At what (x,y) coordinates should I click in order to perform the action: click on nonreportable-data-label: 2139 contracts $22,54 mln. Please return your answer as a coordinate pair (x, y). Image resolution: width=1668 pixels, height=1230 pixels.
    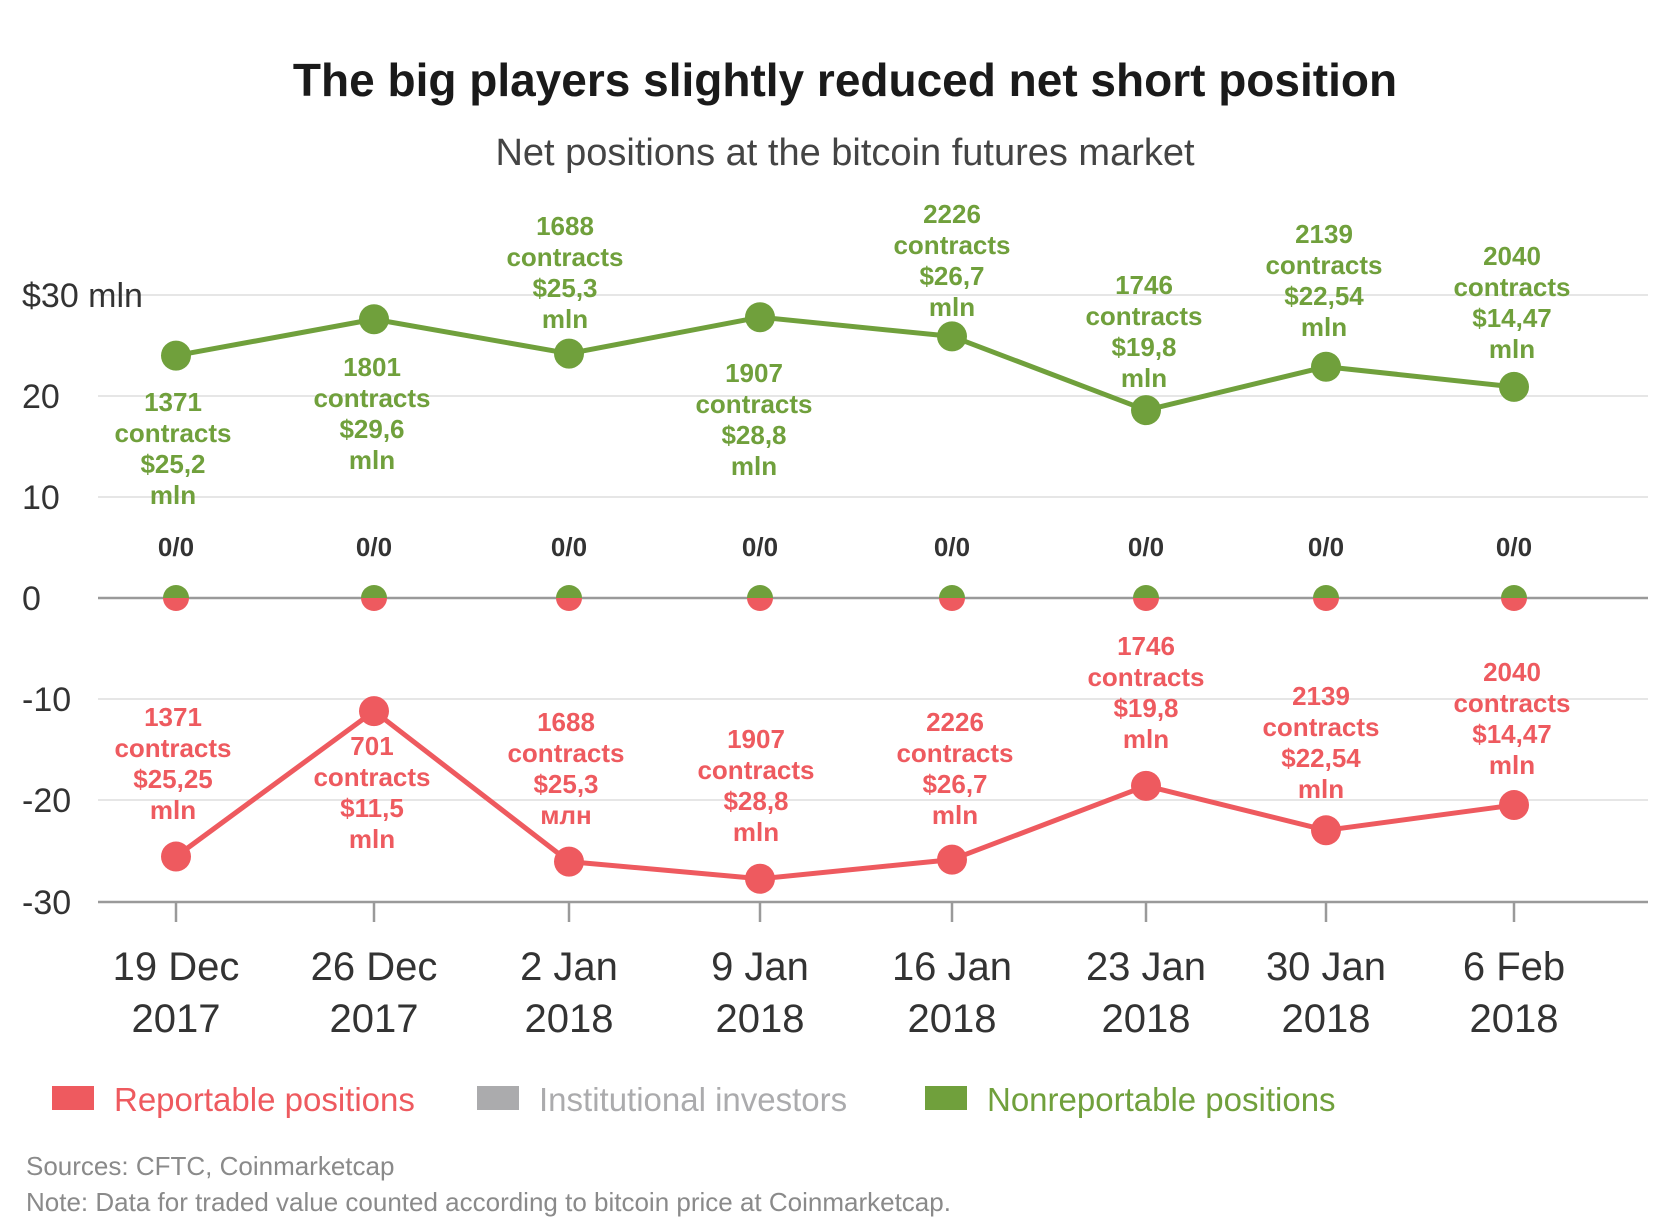
    Looking at the image, I should click on (1323, 280).